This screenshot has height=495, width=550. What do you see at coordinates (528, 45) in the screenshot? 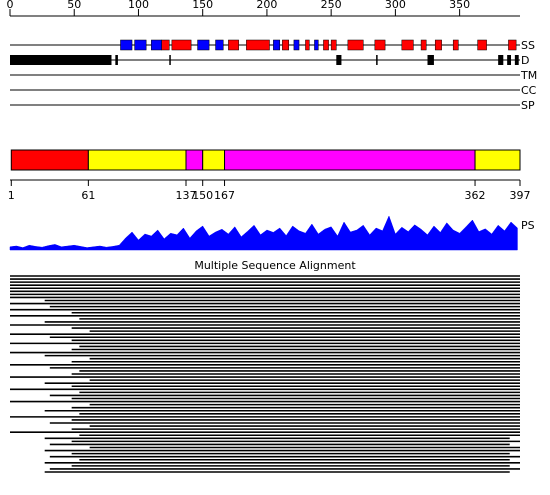
I see `track-label: SS` at bounding box center [528, 45].